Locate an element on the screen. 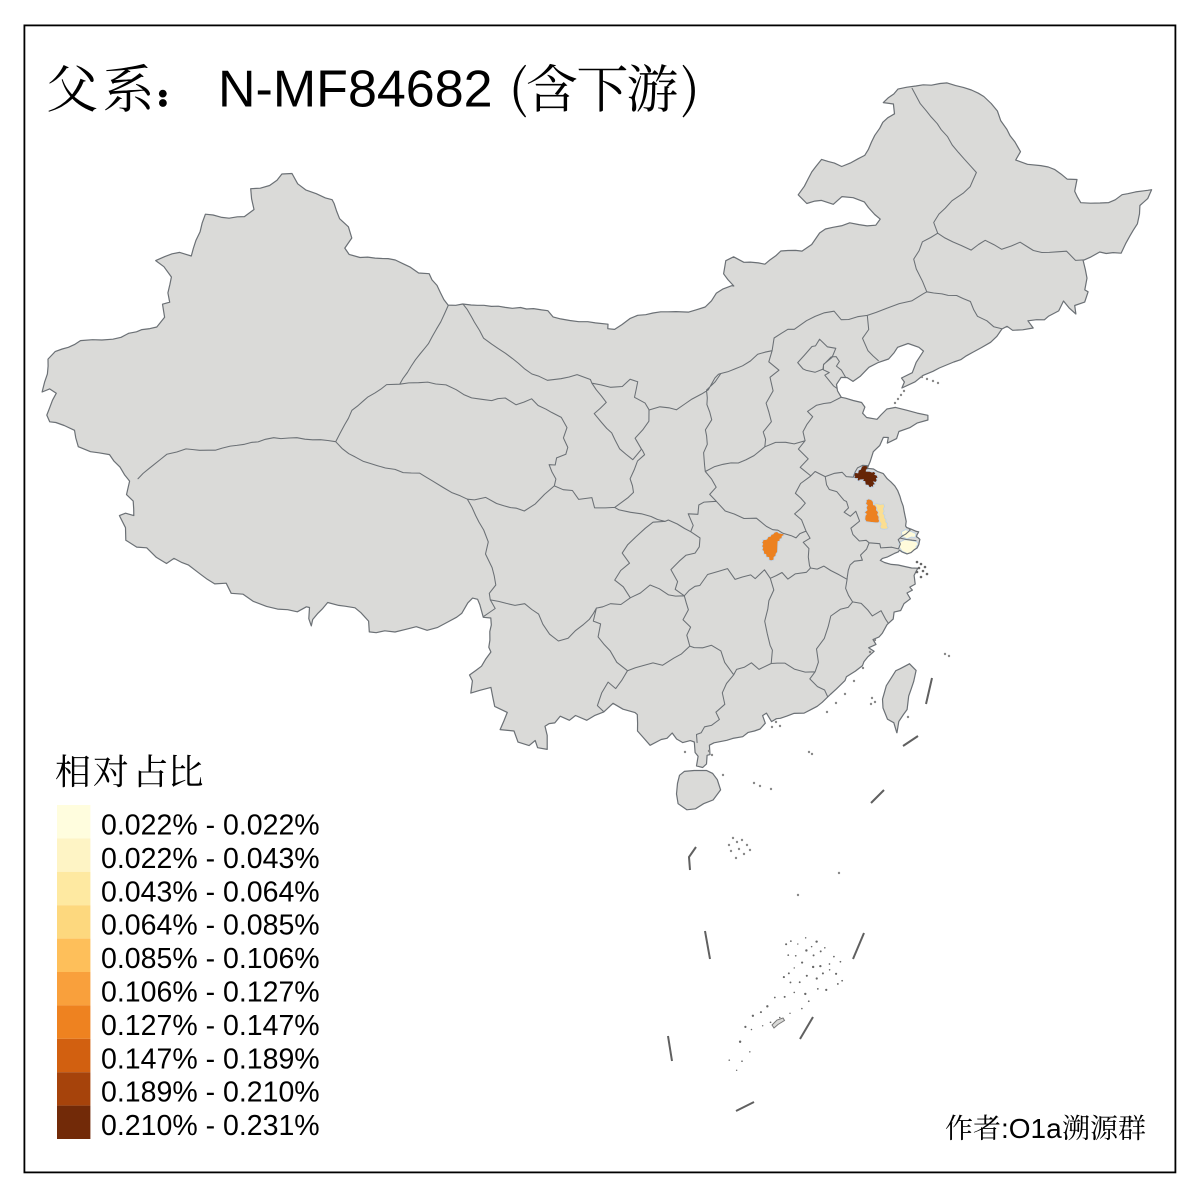  svg-text: 0.085% - 0.106% is located at coordinates (210, 959).